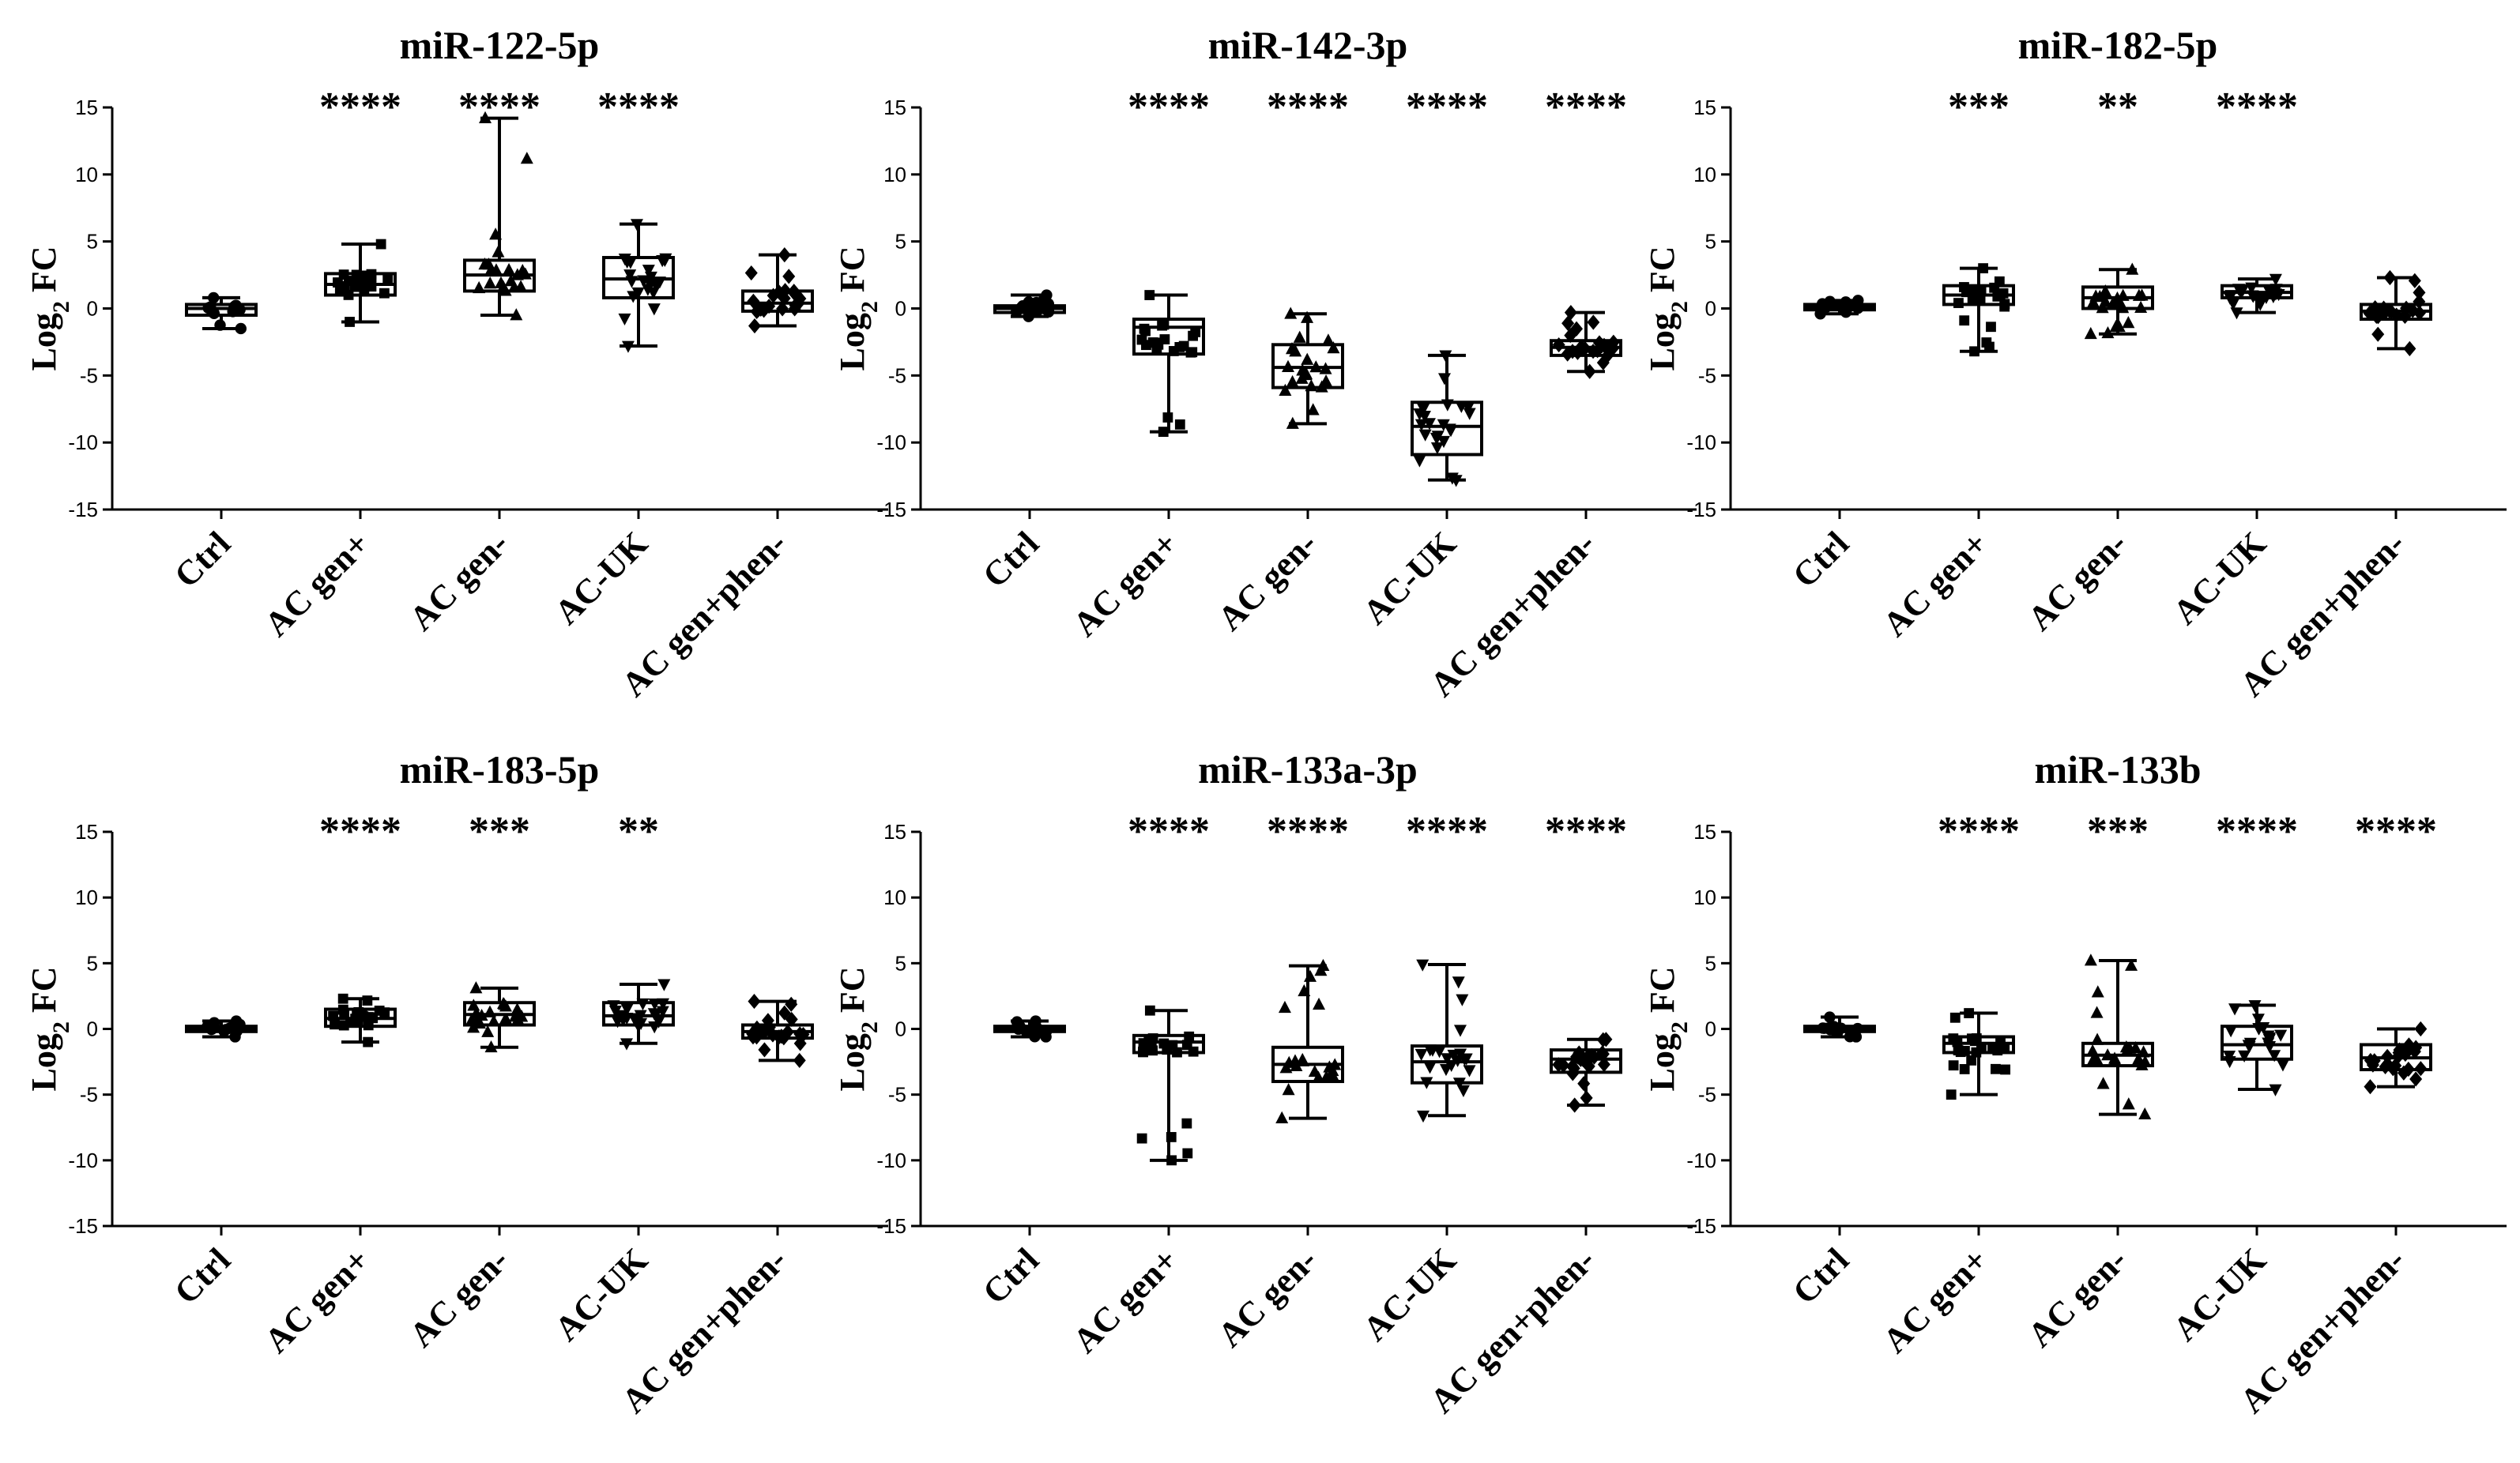 This screenshot has height=1463, width=2520. Describe the element at coordinates (2118, 45) in the screenshot. I see `chart-title: miR-182-5p` at that location.